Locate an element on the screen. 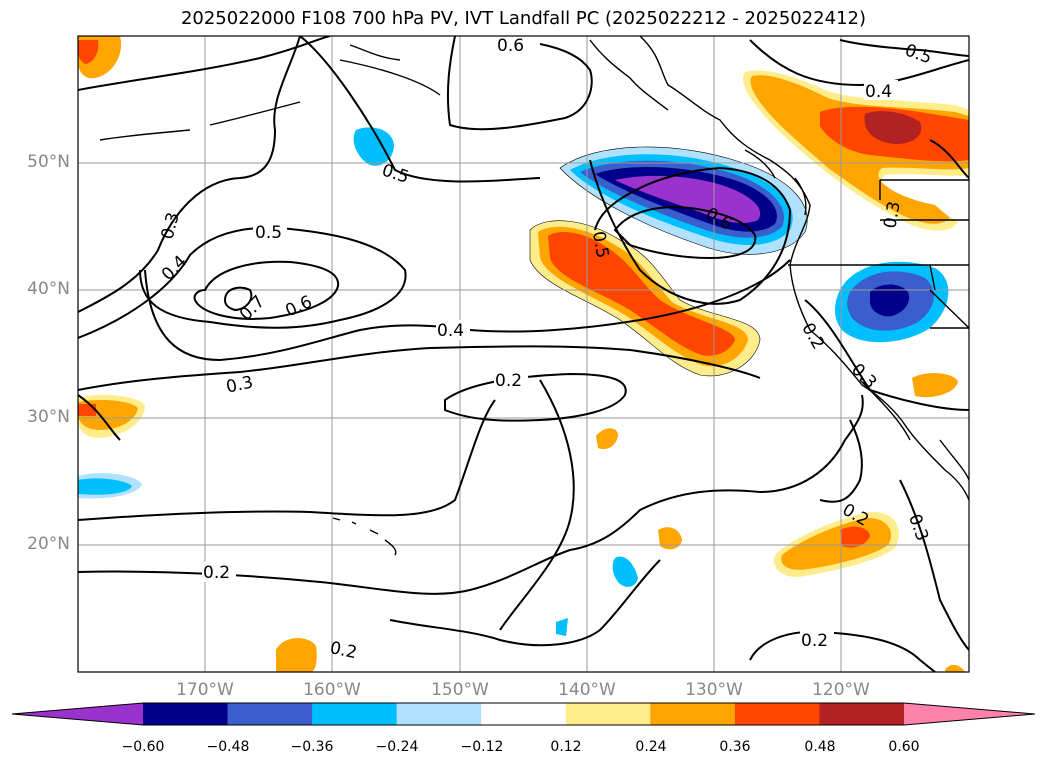  colorbar-tick: 0.60 is located at coordinates (904, 747).